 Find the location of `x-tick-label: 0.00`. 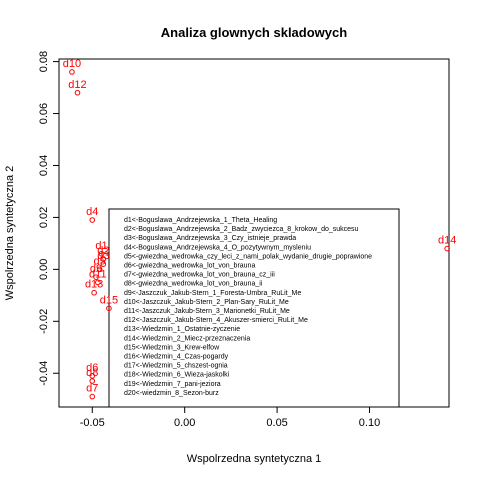

x-tick-label: 0.00 is located at coordinates (184, 423).